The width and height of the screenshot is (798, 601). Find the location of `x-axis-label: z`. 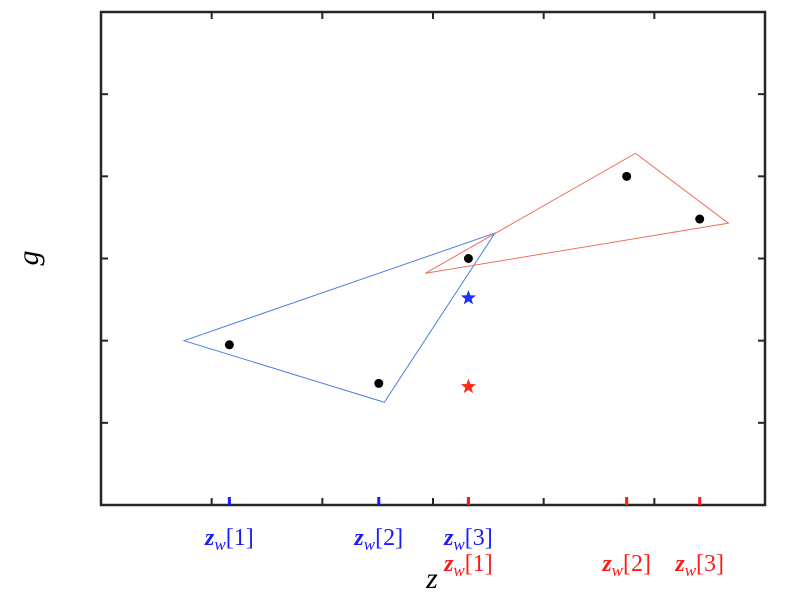

x-axis-label: z is located at coordinates (431, 578).